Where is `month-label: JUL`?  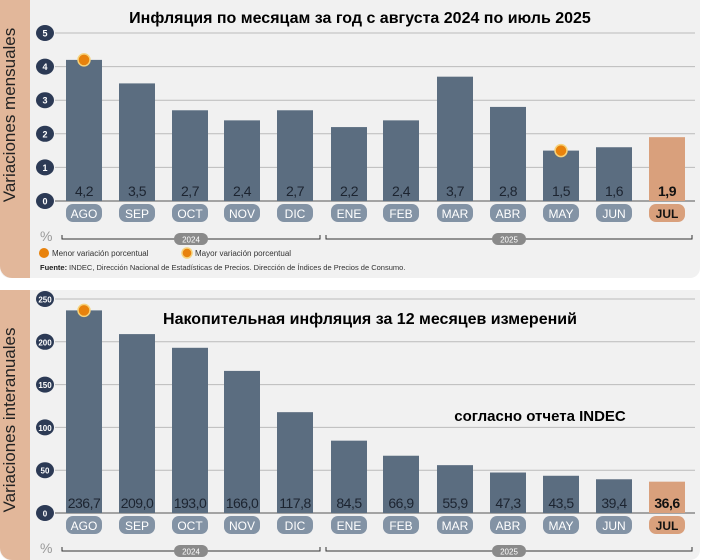
month-label: JUL is located at coordinates (667, 526).